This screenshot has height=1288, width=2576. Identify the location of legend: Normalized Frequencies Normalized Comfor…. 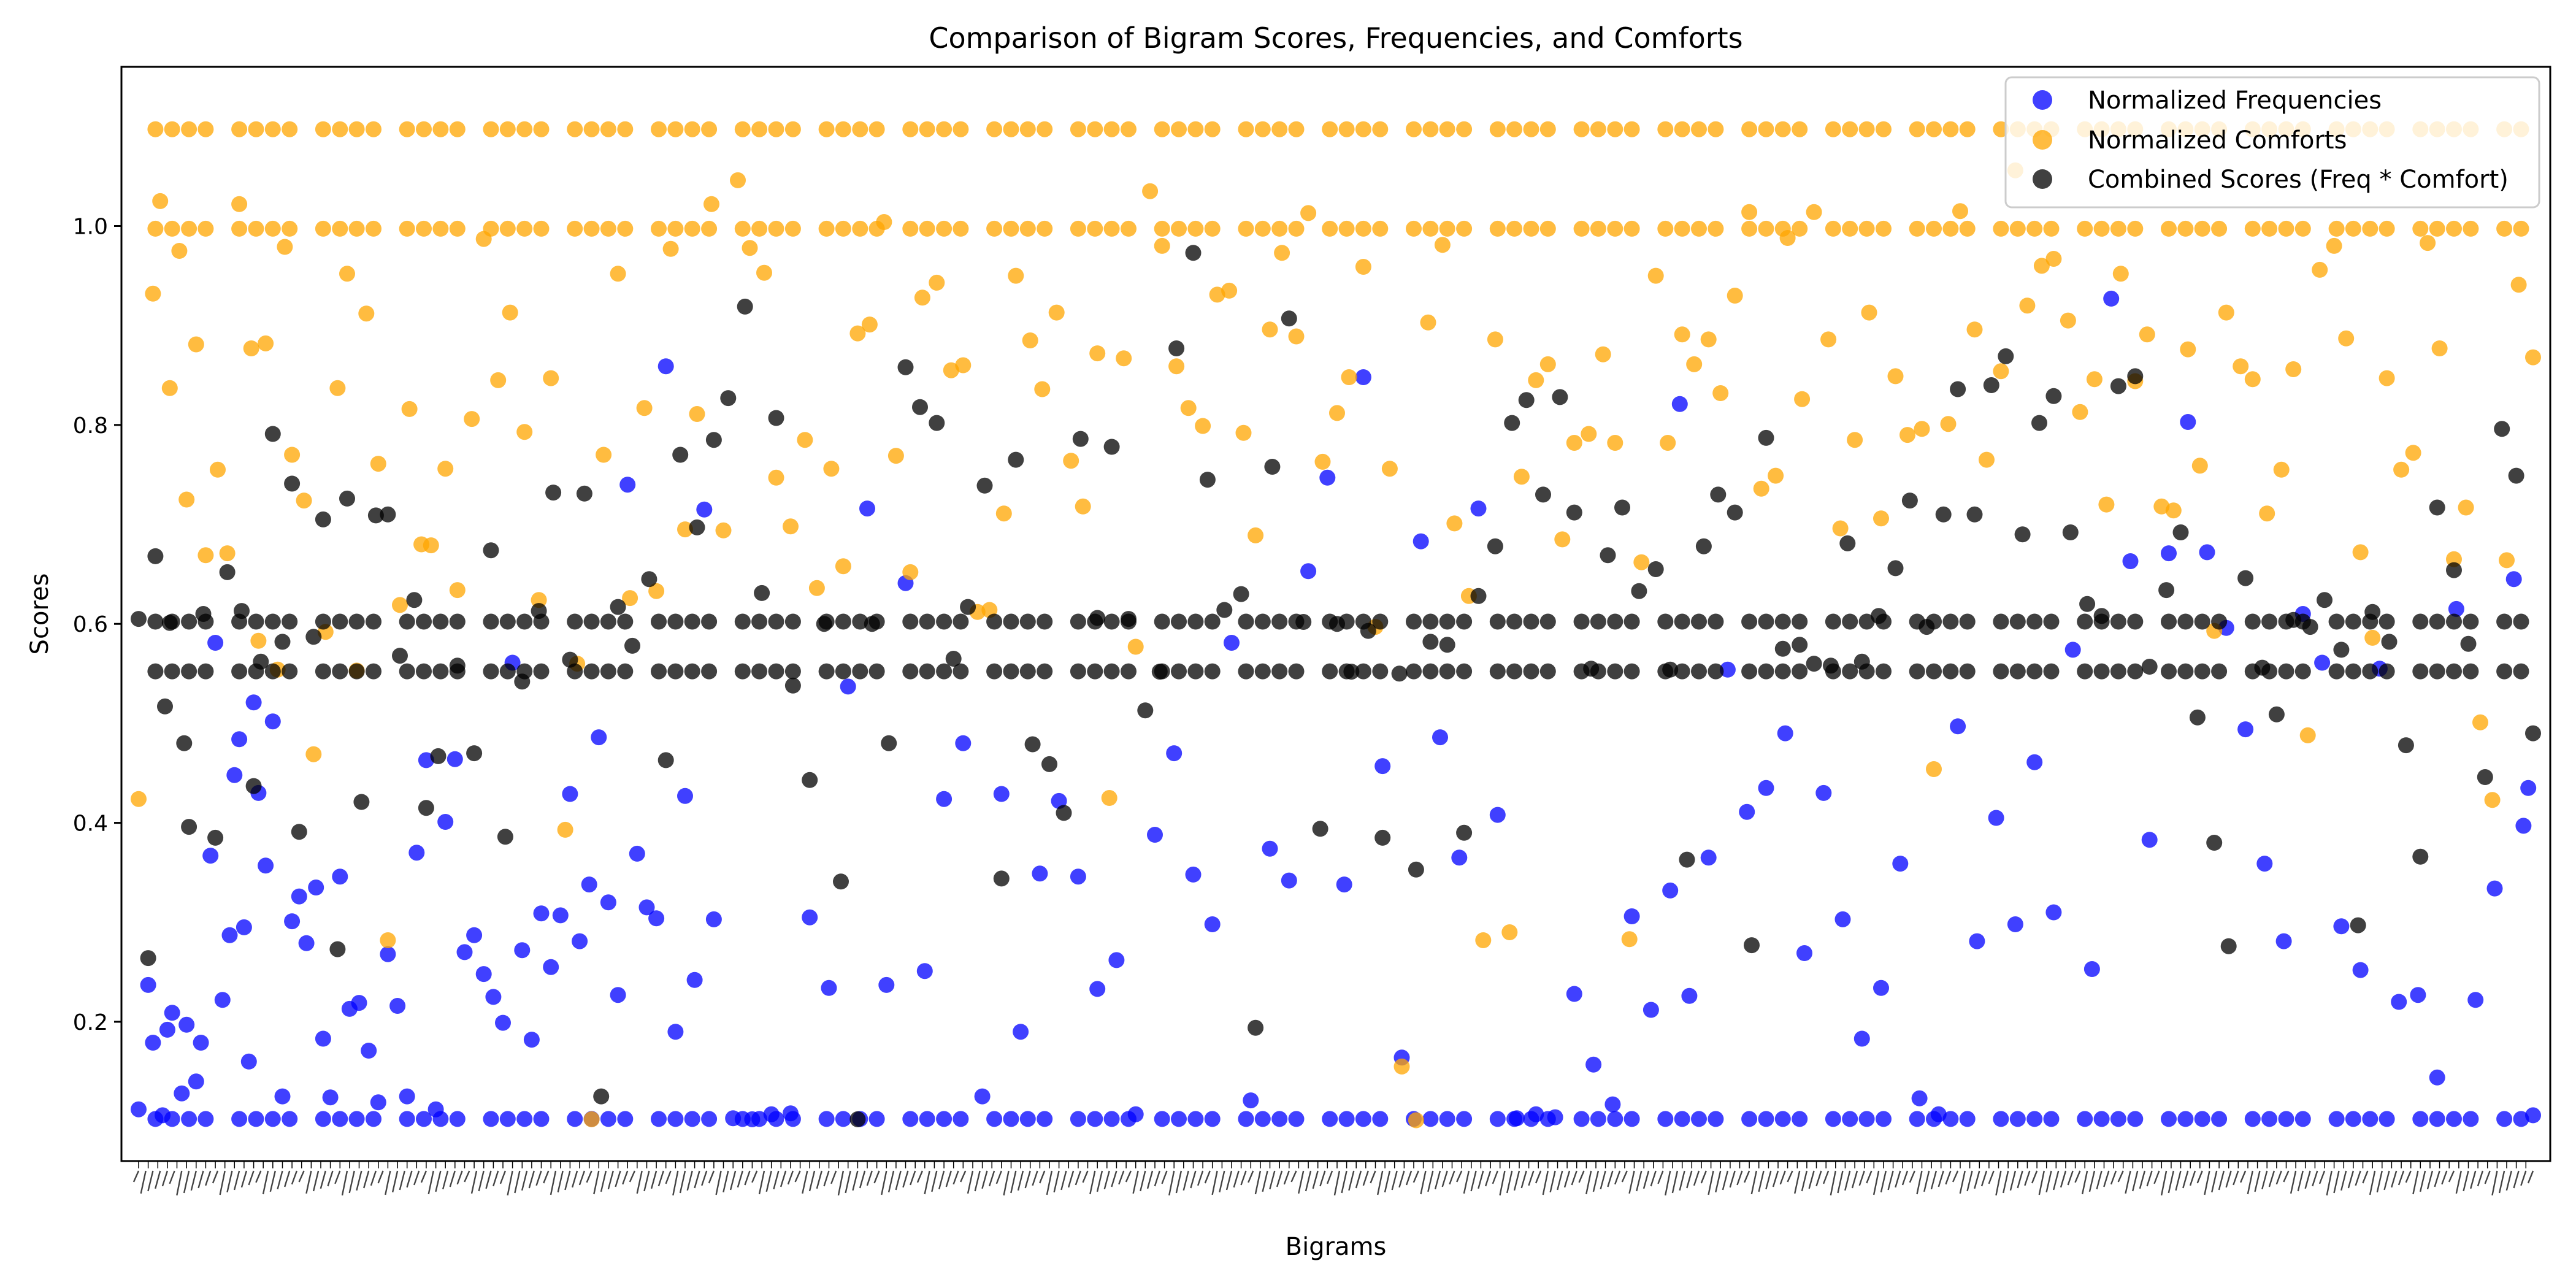
(2272, 142).